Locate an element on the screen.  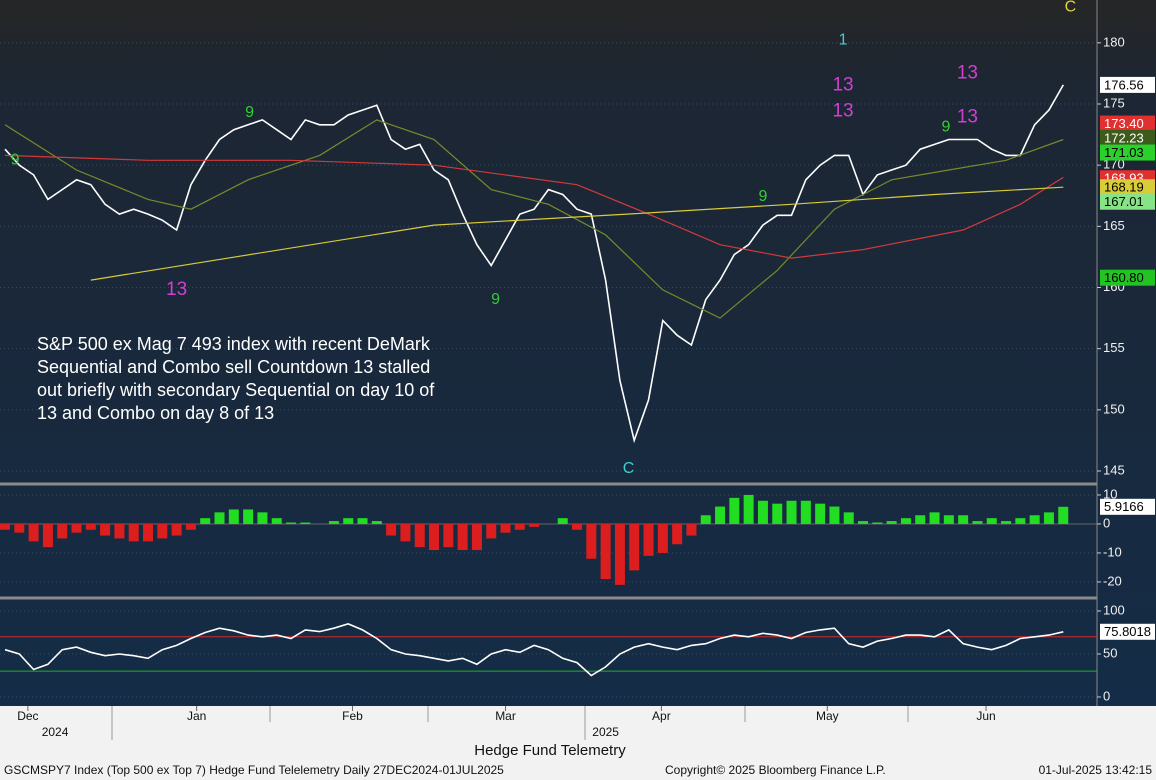
x-axis-title: Hedge Fund Telemetry is located at coordinates (550, 750).